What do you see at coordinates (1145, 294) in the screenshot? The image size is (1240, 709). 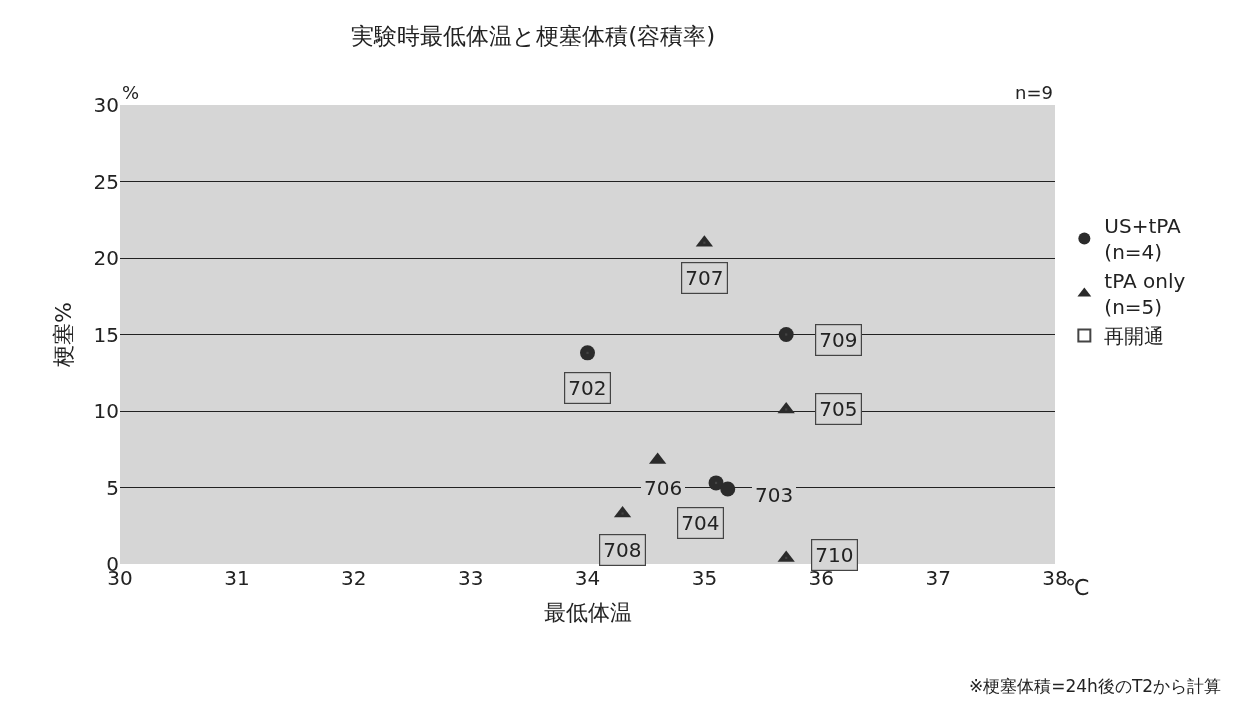 I see `legend-label: tPA only (n=5)` at bounding box center [1145, 294].